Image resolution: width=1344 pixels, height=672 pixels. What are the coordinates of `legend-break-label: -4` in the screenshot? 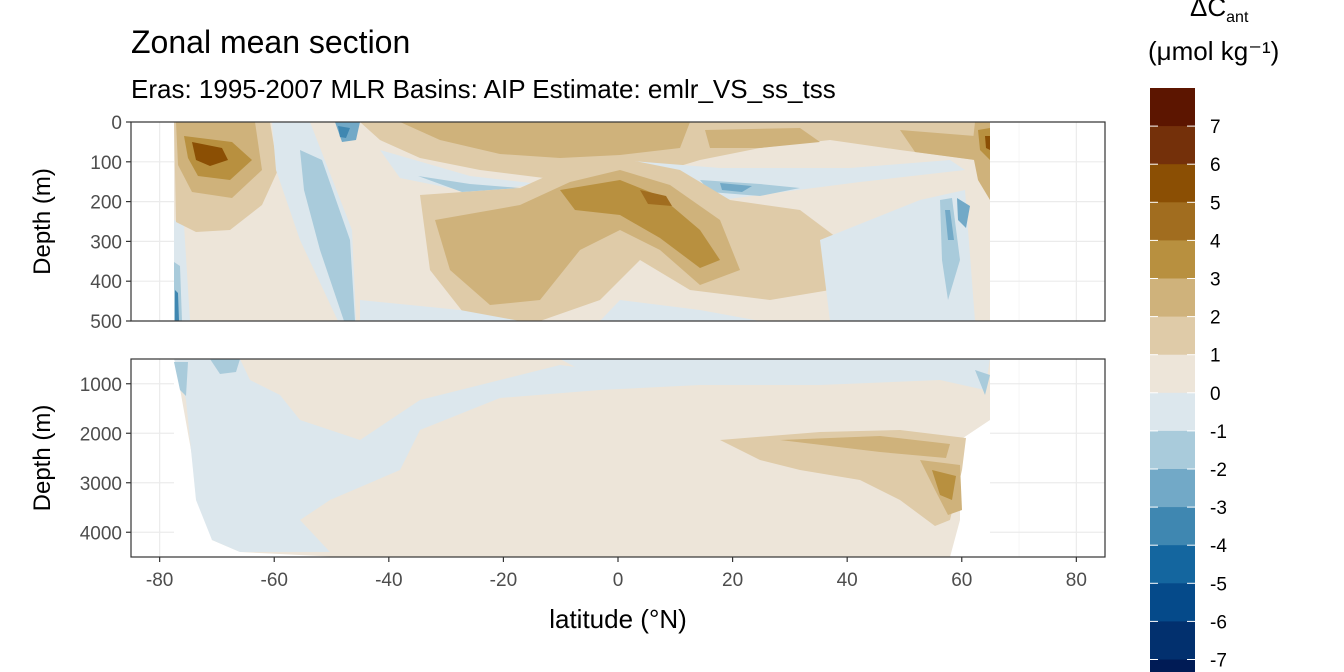 It's located at (1218, 546).